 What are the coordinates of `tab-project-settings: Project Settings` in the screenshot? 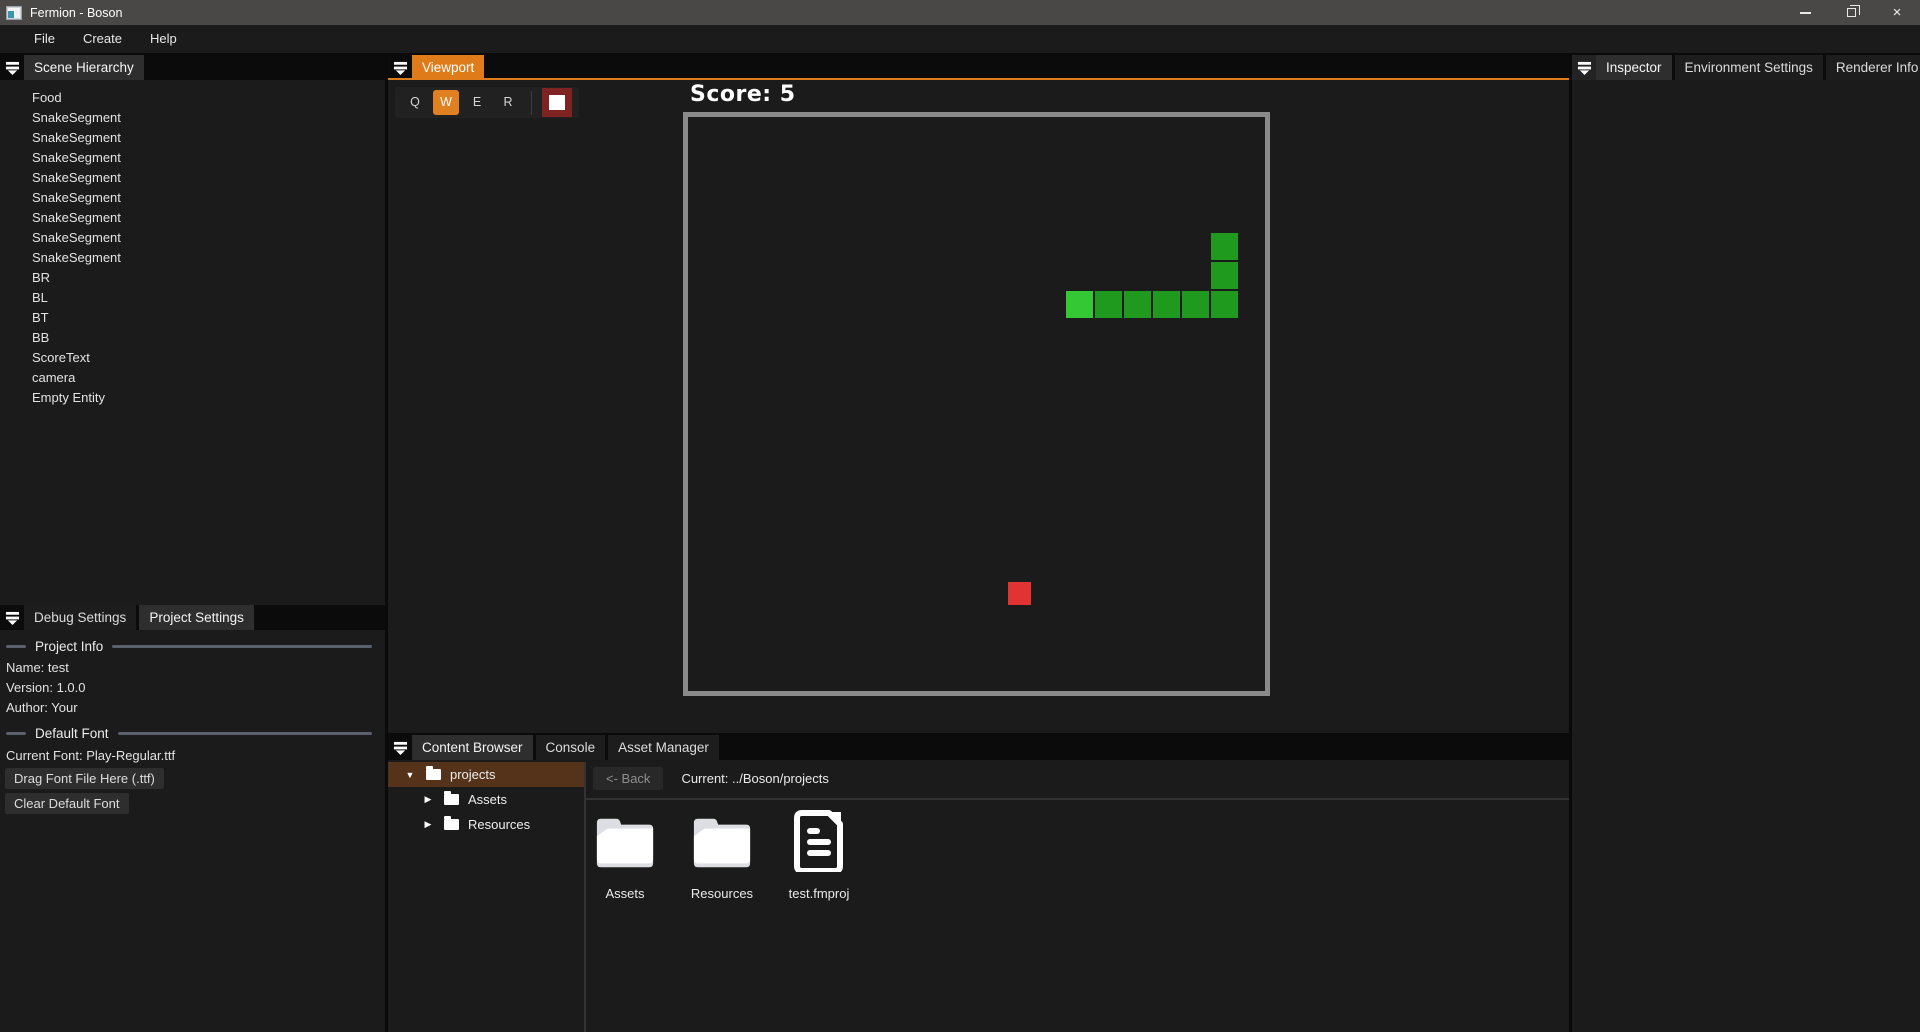 It's located at (196, 617).